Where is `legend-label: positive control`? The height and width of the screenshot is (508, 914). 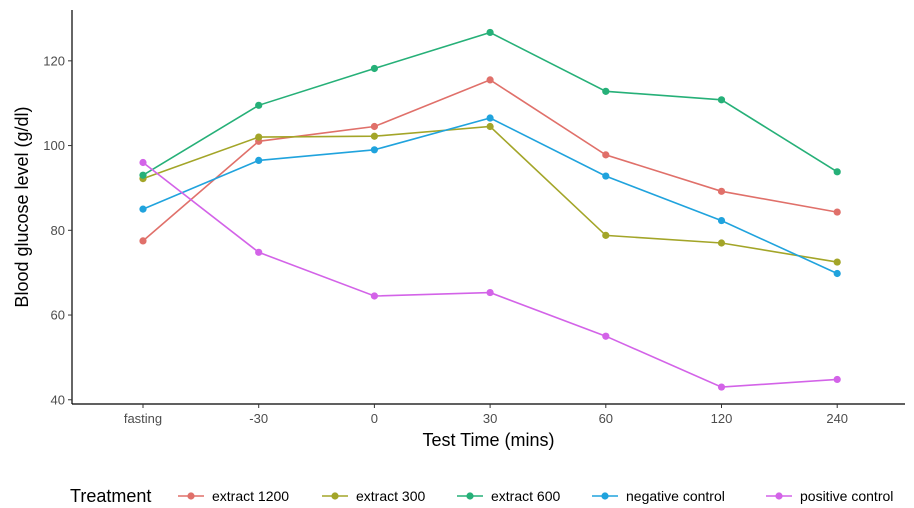
legend-label: positive control is located at coordinates (846, 496).